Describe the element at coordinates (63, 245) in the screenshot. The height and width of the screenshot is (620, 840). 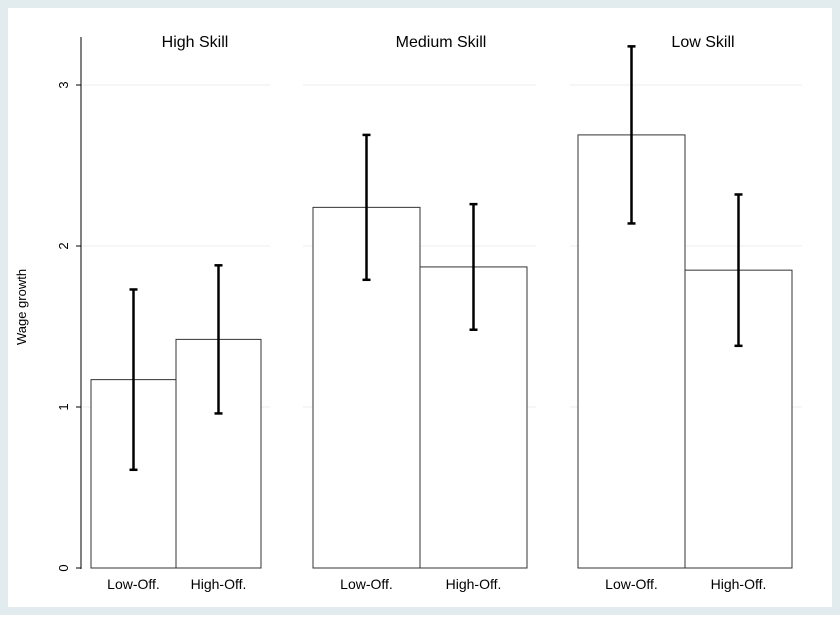
I see `y-tick-label: 2` at that location.